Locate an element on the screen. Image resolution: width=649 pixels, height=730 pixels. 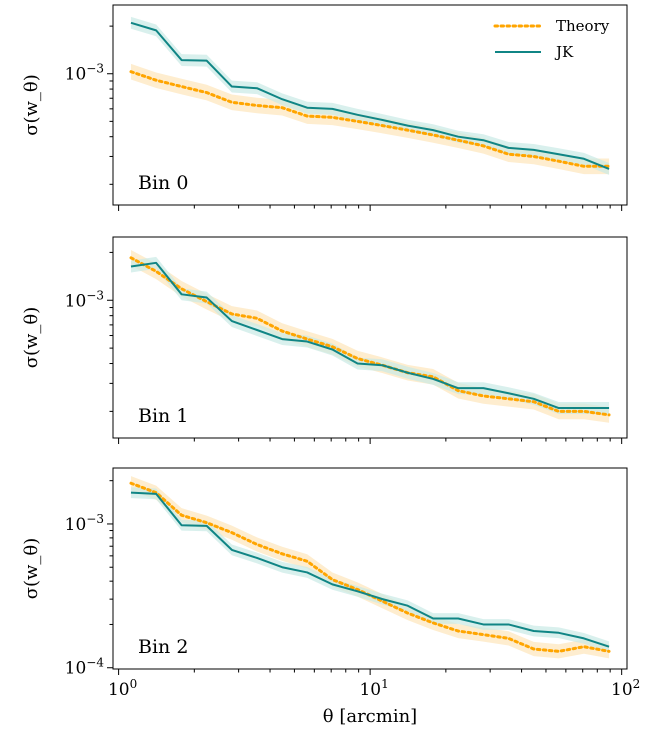
theory-line is located at coordinates (370, 119).